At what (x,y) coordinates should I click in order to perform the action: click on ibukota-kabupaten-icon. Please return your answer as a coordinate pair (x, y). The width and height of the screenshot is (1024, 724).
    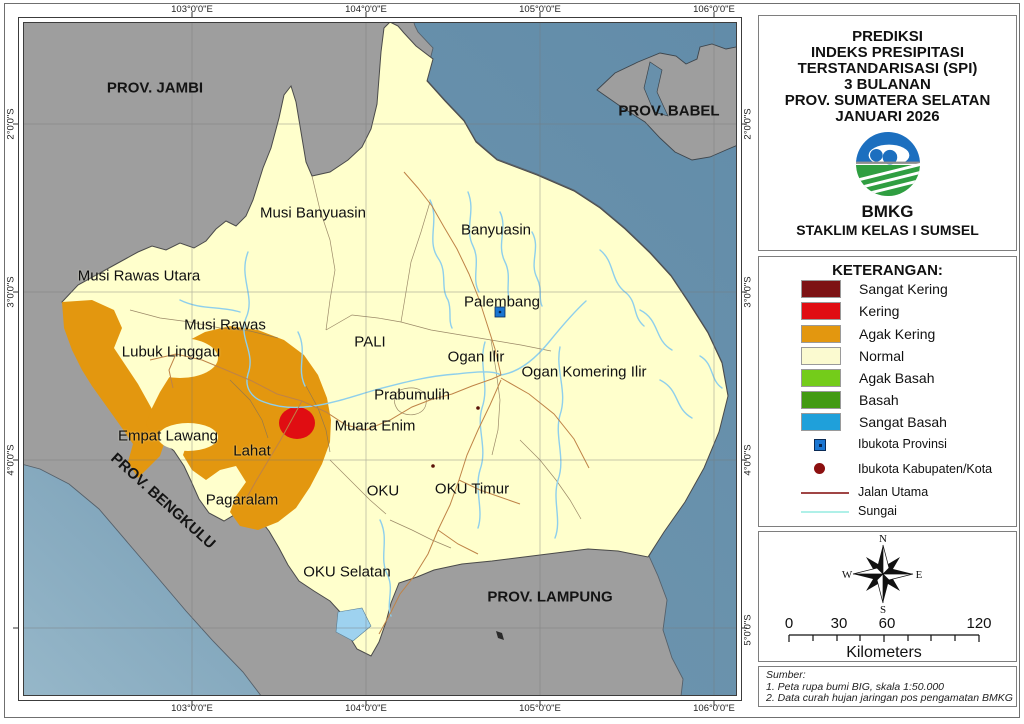
    Looking at the image, I should click on (819, 468).